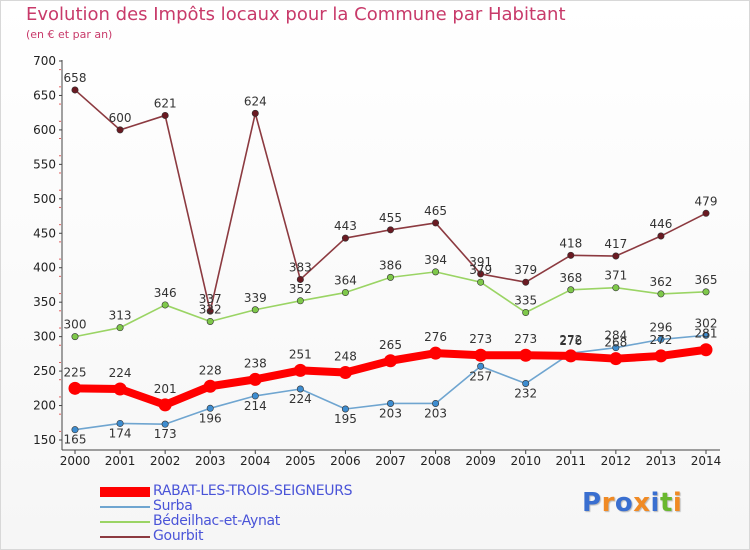 The image size is (750, 550). What do you see at coordinates (210, 461) in the screenshot?
I see `x-tick-label: 2003` at bounding box center [210, 461].